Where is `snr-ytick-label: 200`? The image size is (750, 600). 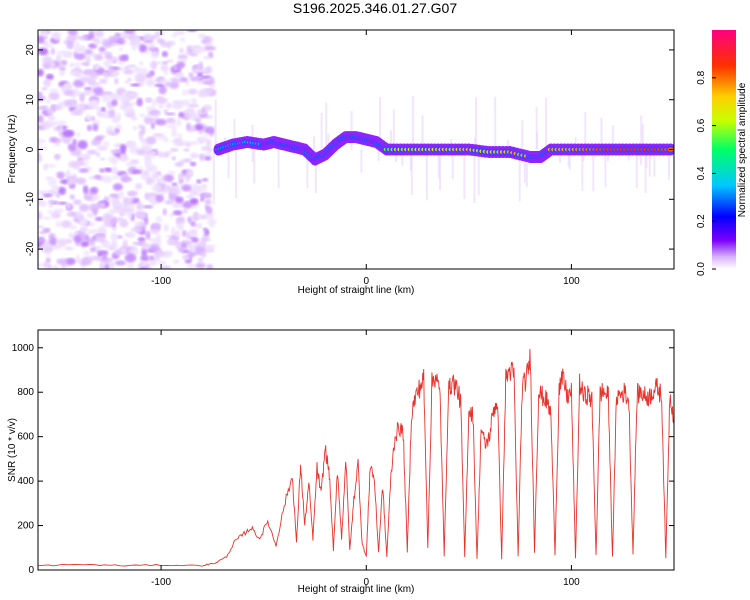
snr-ytick-label: 200 is located at coordinates (25, 526).